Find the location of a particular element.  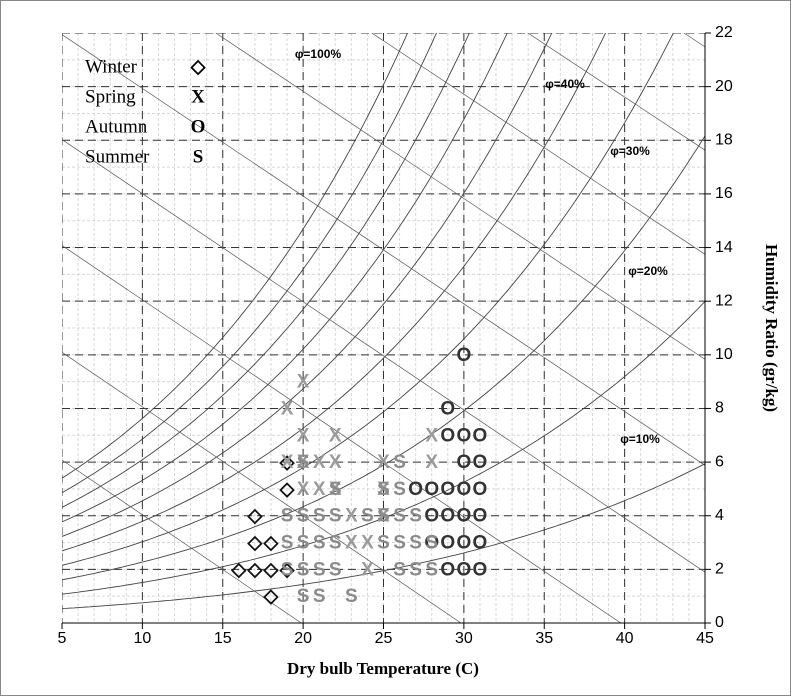

y-tick-label: 4 is located at coordinates (719, 515).